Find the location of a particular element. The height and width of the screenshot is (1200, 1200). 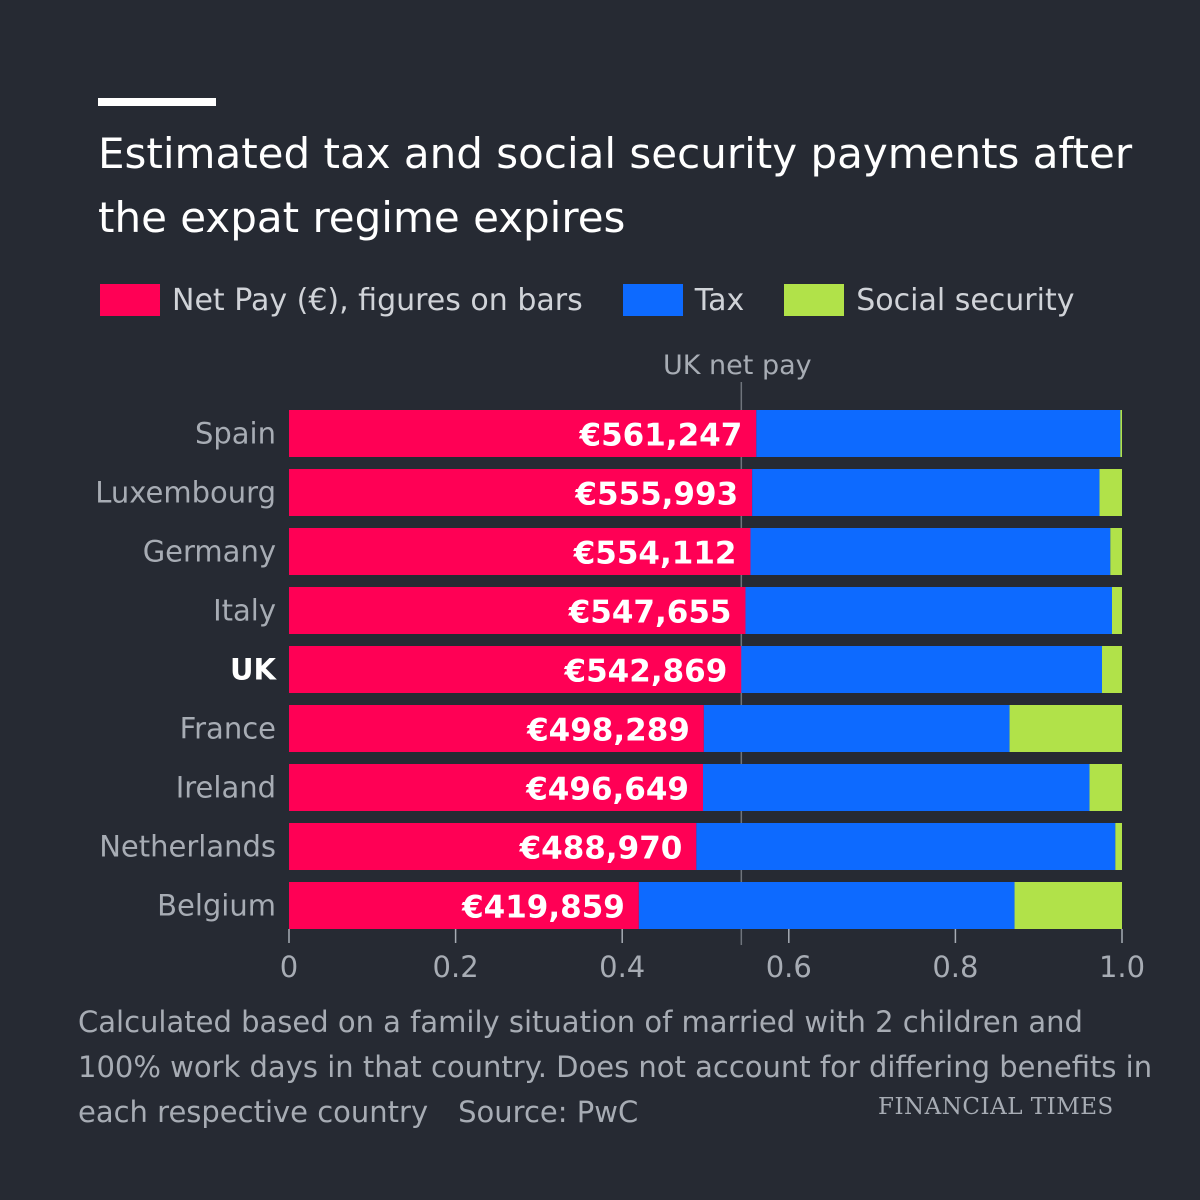

data-label-italy: €547,655 is located at coordinates (650, 613).